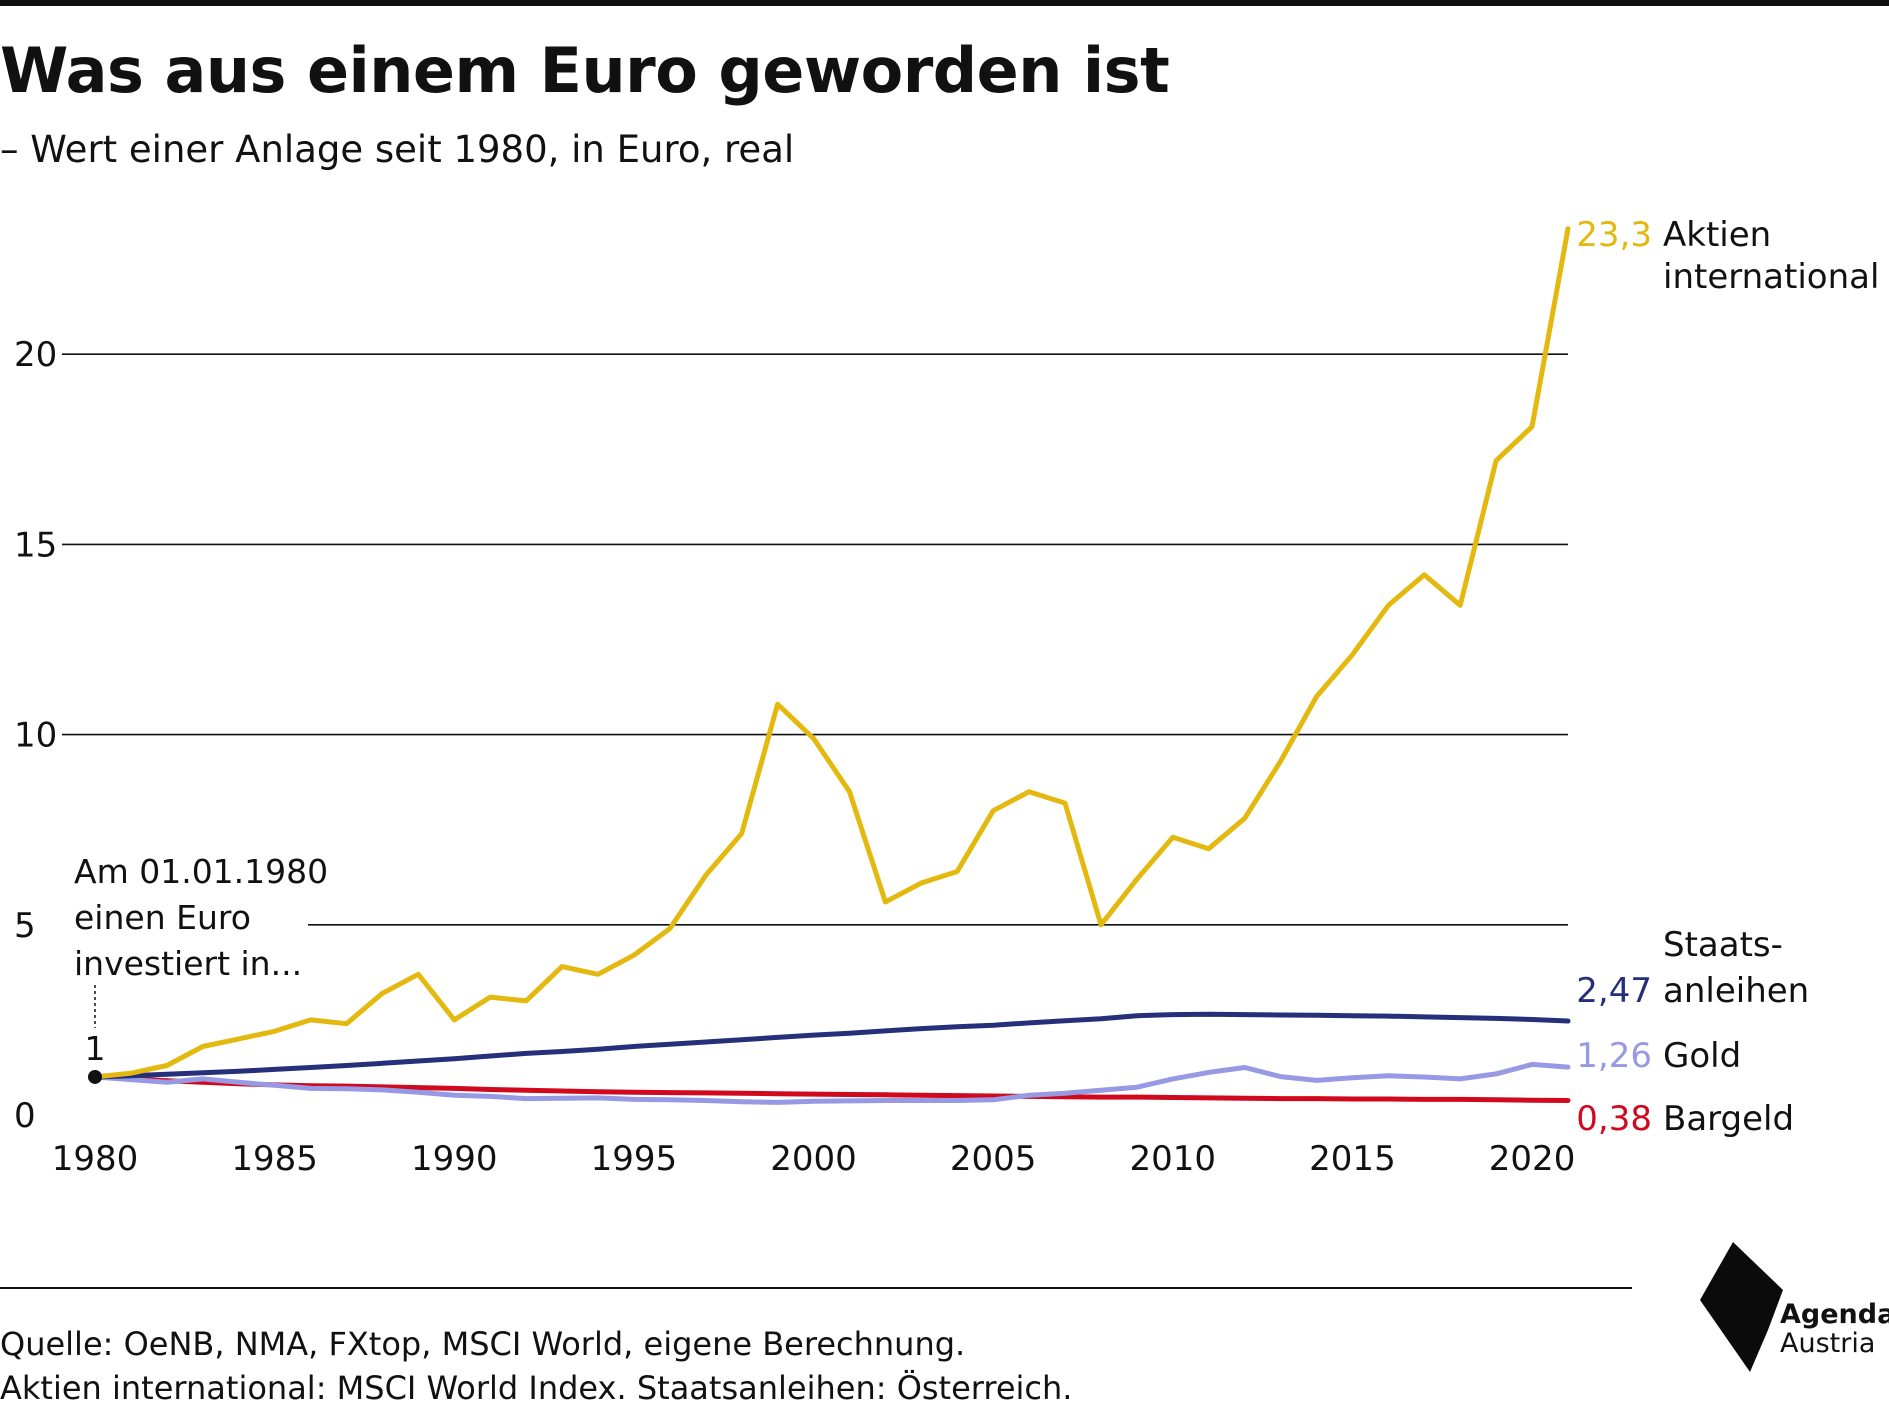  I want to click on x-tick-label-2005: 2005, so click(993, 1159).